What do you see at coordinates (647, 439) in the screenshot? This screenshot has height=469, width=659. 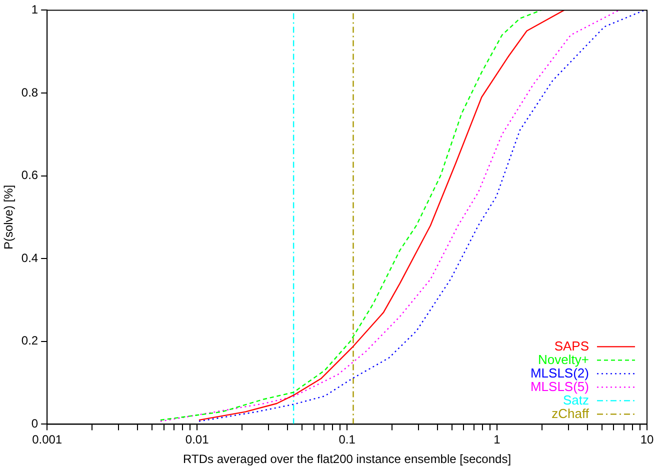 I see `x-tick-label: 10` at bounding box center [647, 439].